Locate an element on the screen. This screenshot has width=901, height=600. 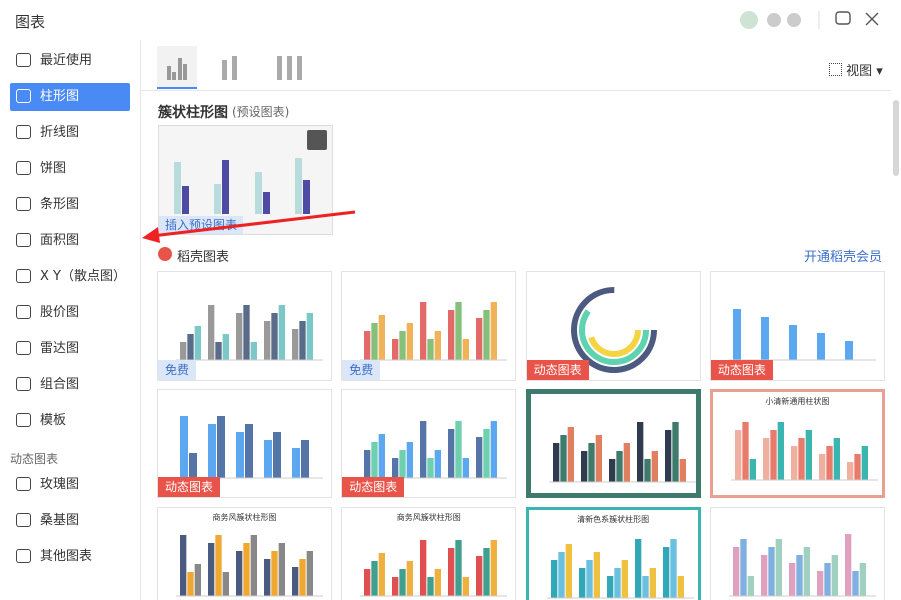
template-card: 清新色系簇状柱形图 is located at coordinates (613, 553).